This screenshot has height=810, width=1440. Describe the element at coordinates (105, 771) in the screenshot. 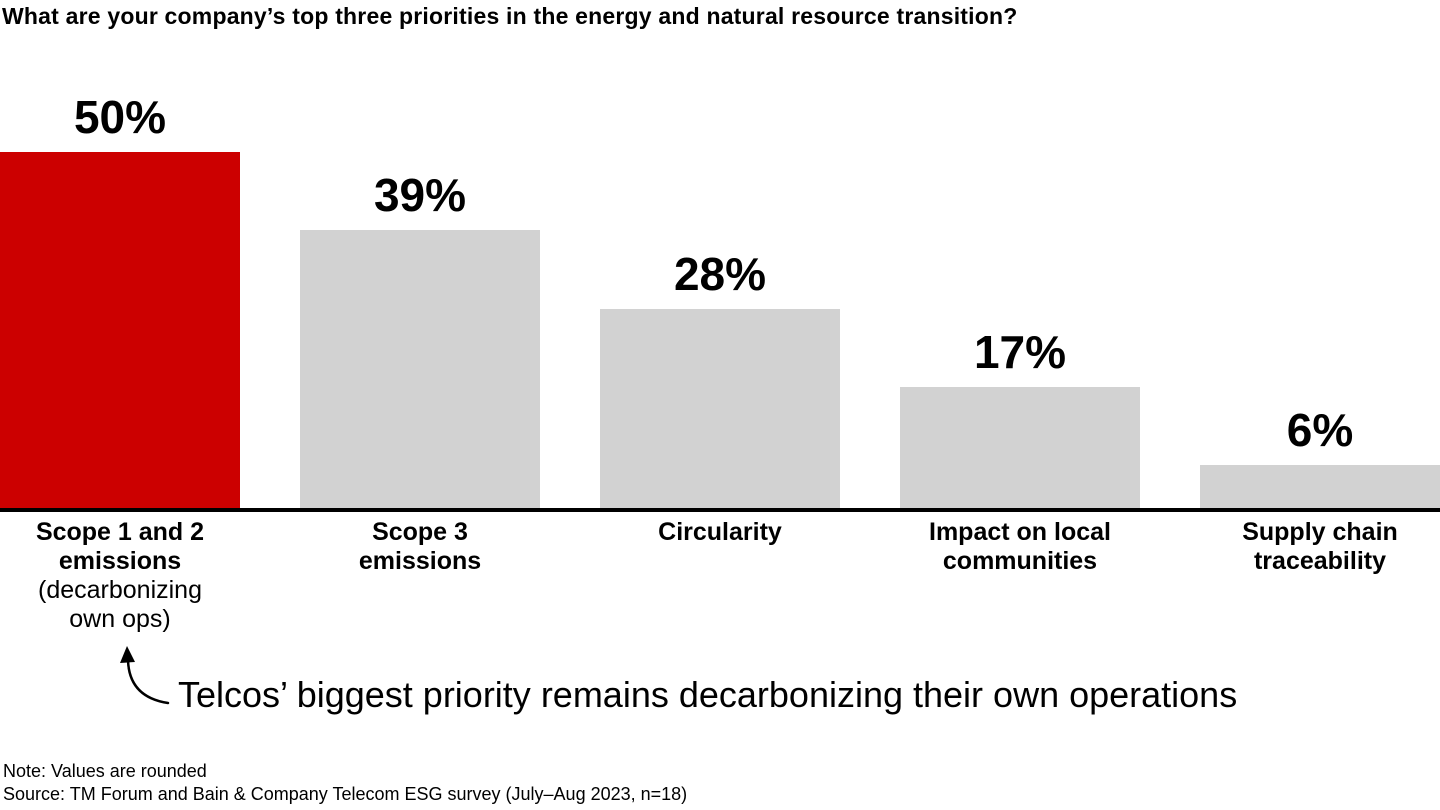

I see `note-text: Note: Values are rounded` at that location.